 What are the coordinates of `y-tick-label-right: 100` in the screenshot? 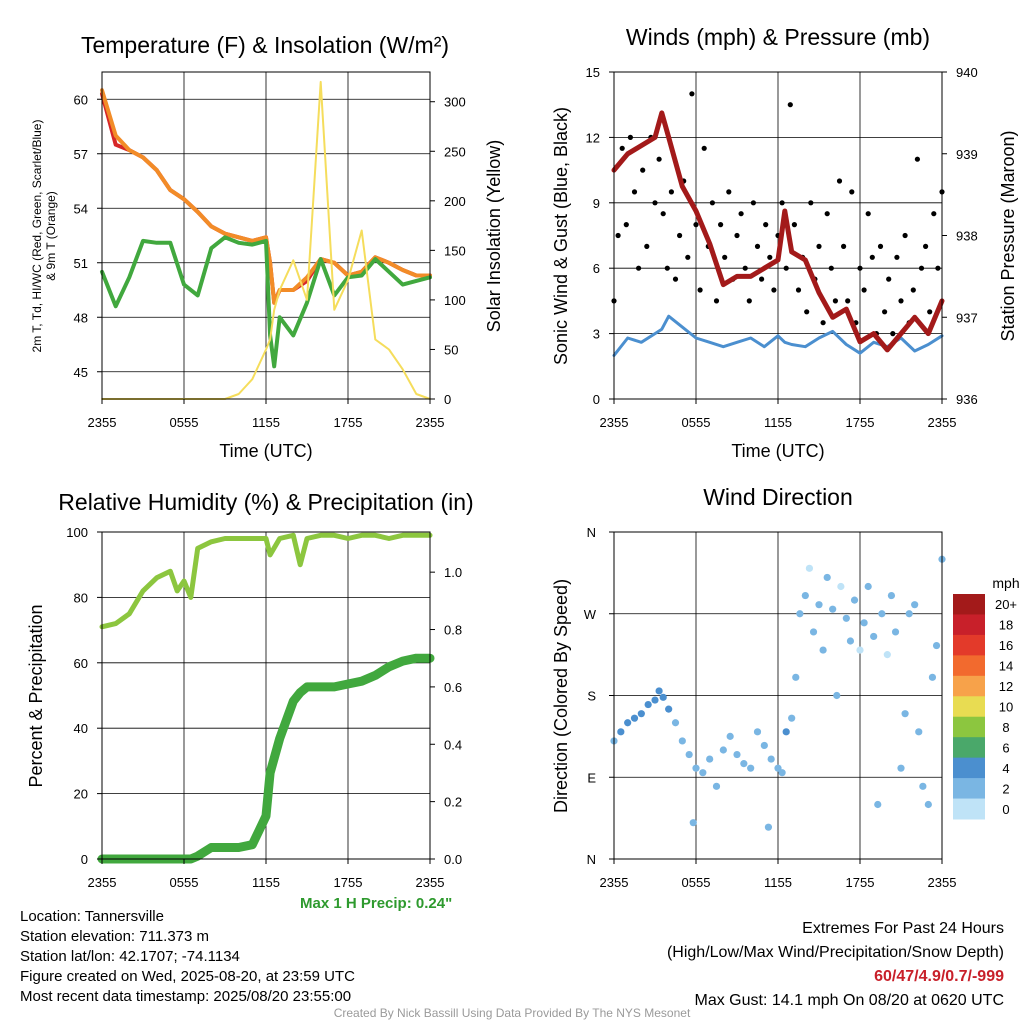 It's located at (455, 300).